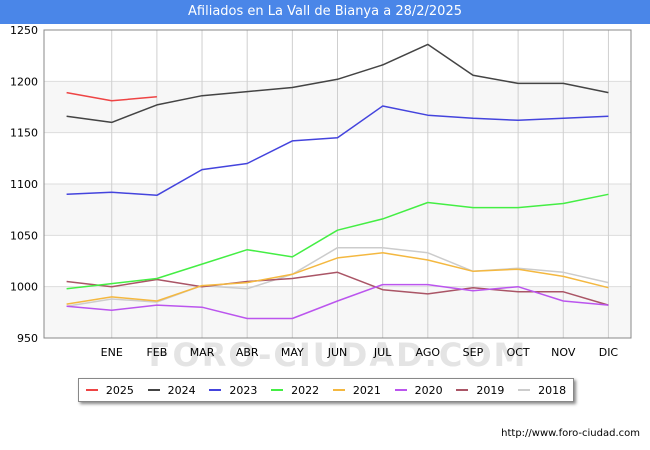  I want to click on x-tick-label: MAR, so click(202, 352).